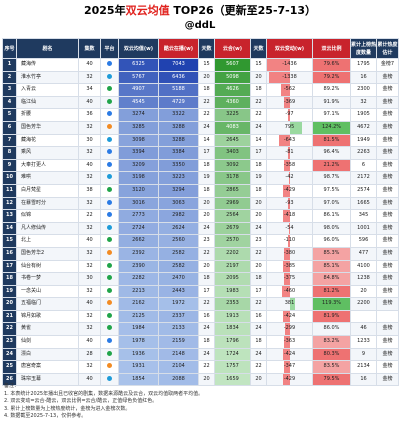 The width and height of the screenshot is (400, 429). Describe the element at coordinates (178, 329) in the screenshot. I see `cell-ky: 2133` at that location.